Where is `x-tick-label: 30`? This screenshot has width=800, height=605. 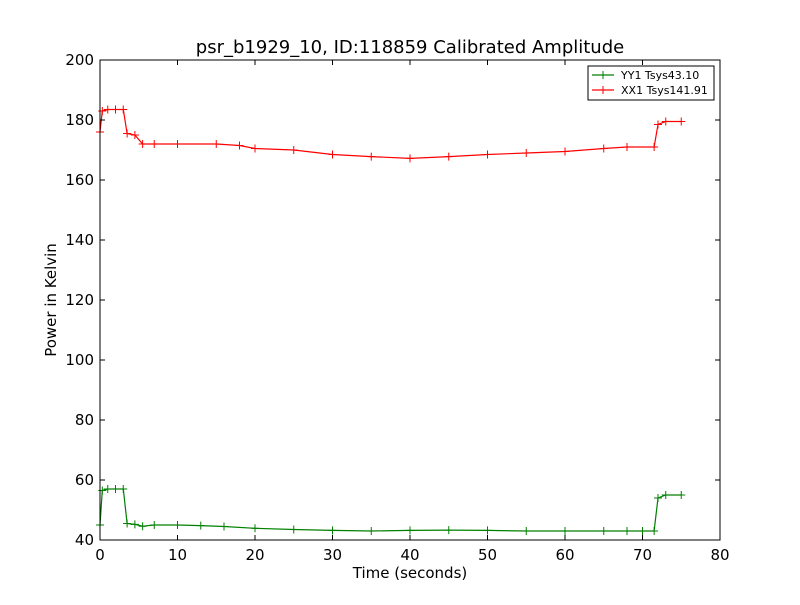
x-tick-label: 30 is located at coordinates (332, 555).